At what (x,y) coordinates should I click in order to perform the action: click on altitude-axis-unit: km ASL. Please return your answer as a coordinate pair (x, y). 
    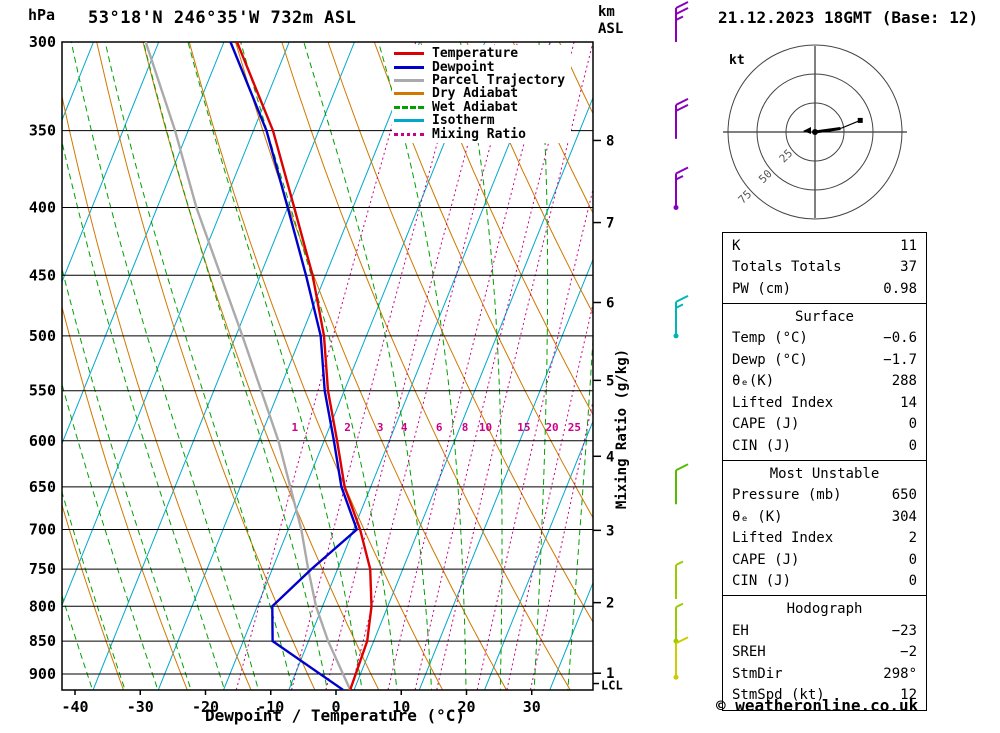
    Looking at the image, I should click on (610, 21).